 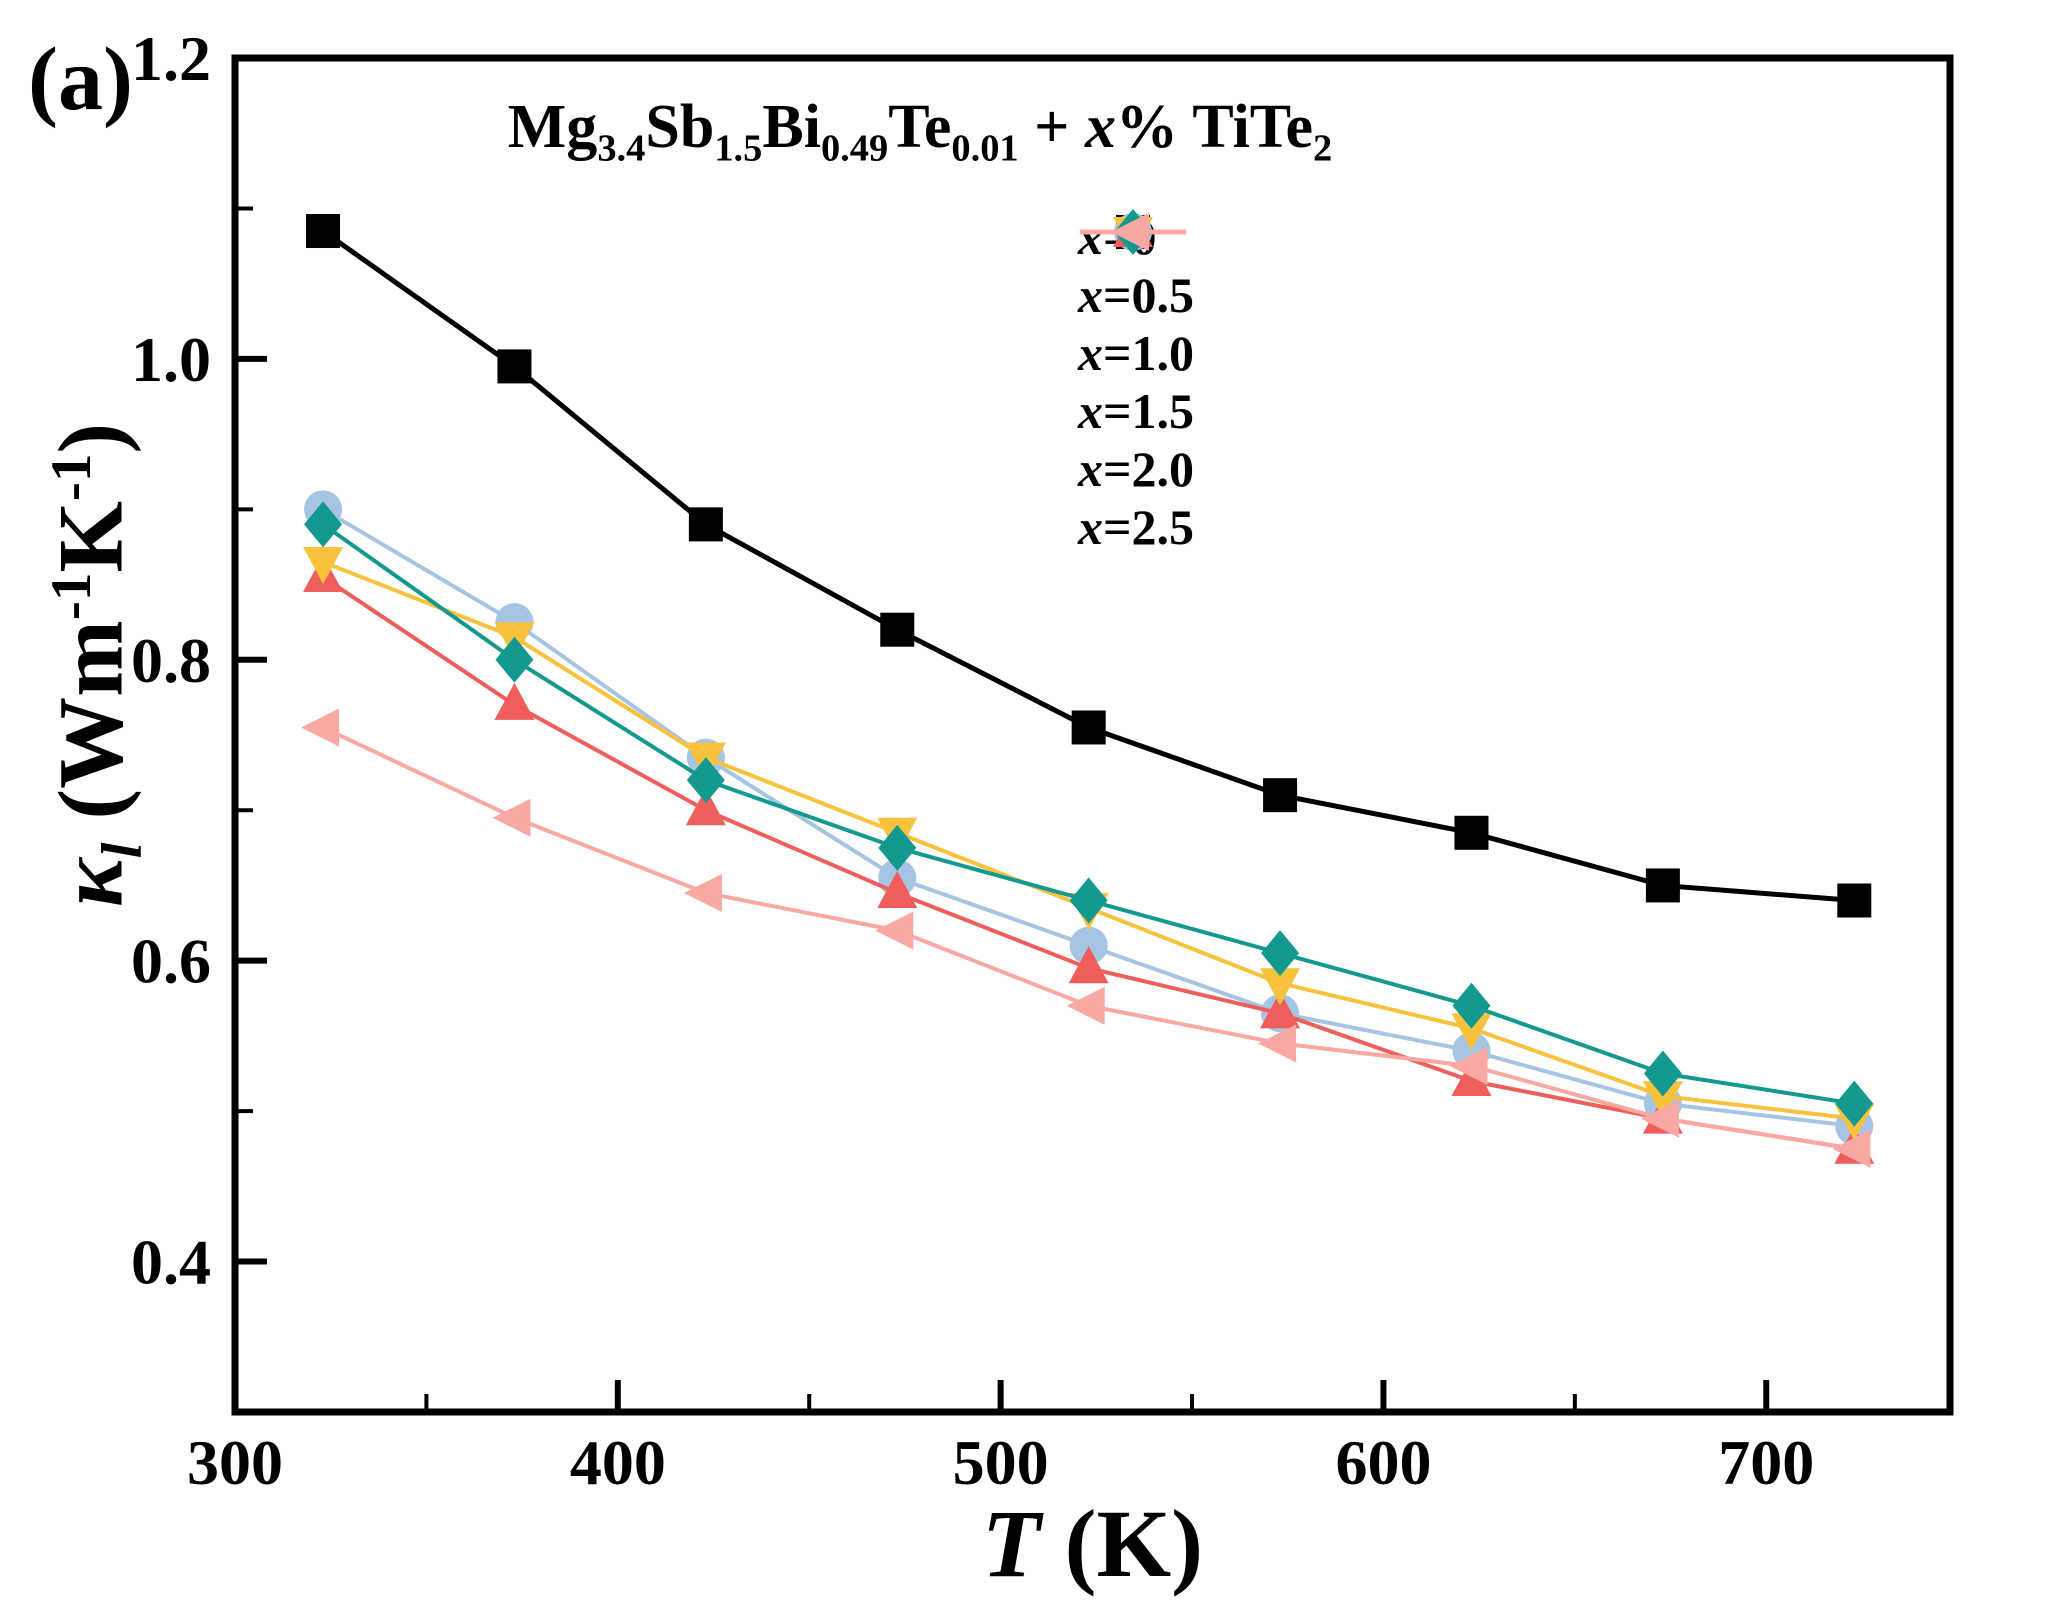 I want to click on legend-label: x=1.0, so click(x=1136, y=353).